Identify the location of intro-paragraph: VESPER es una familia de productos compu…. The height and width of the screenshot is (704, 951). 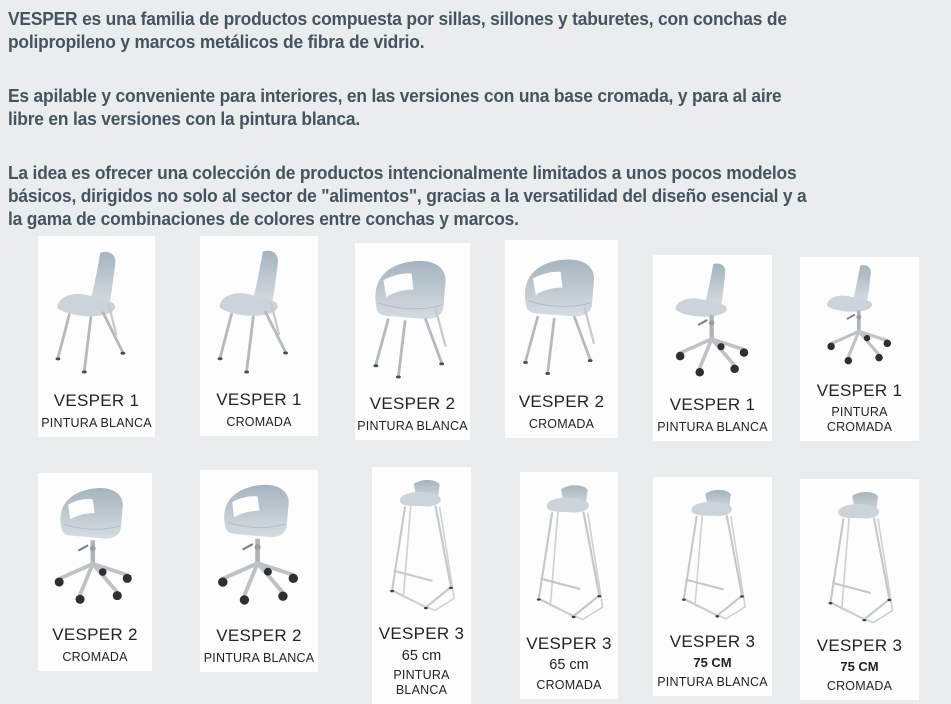
(478, 30).